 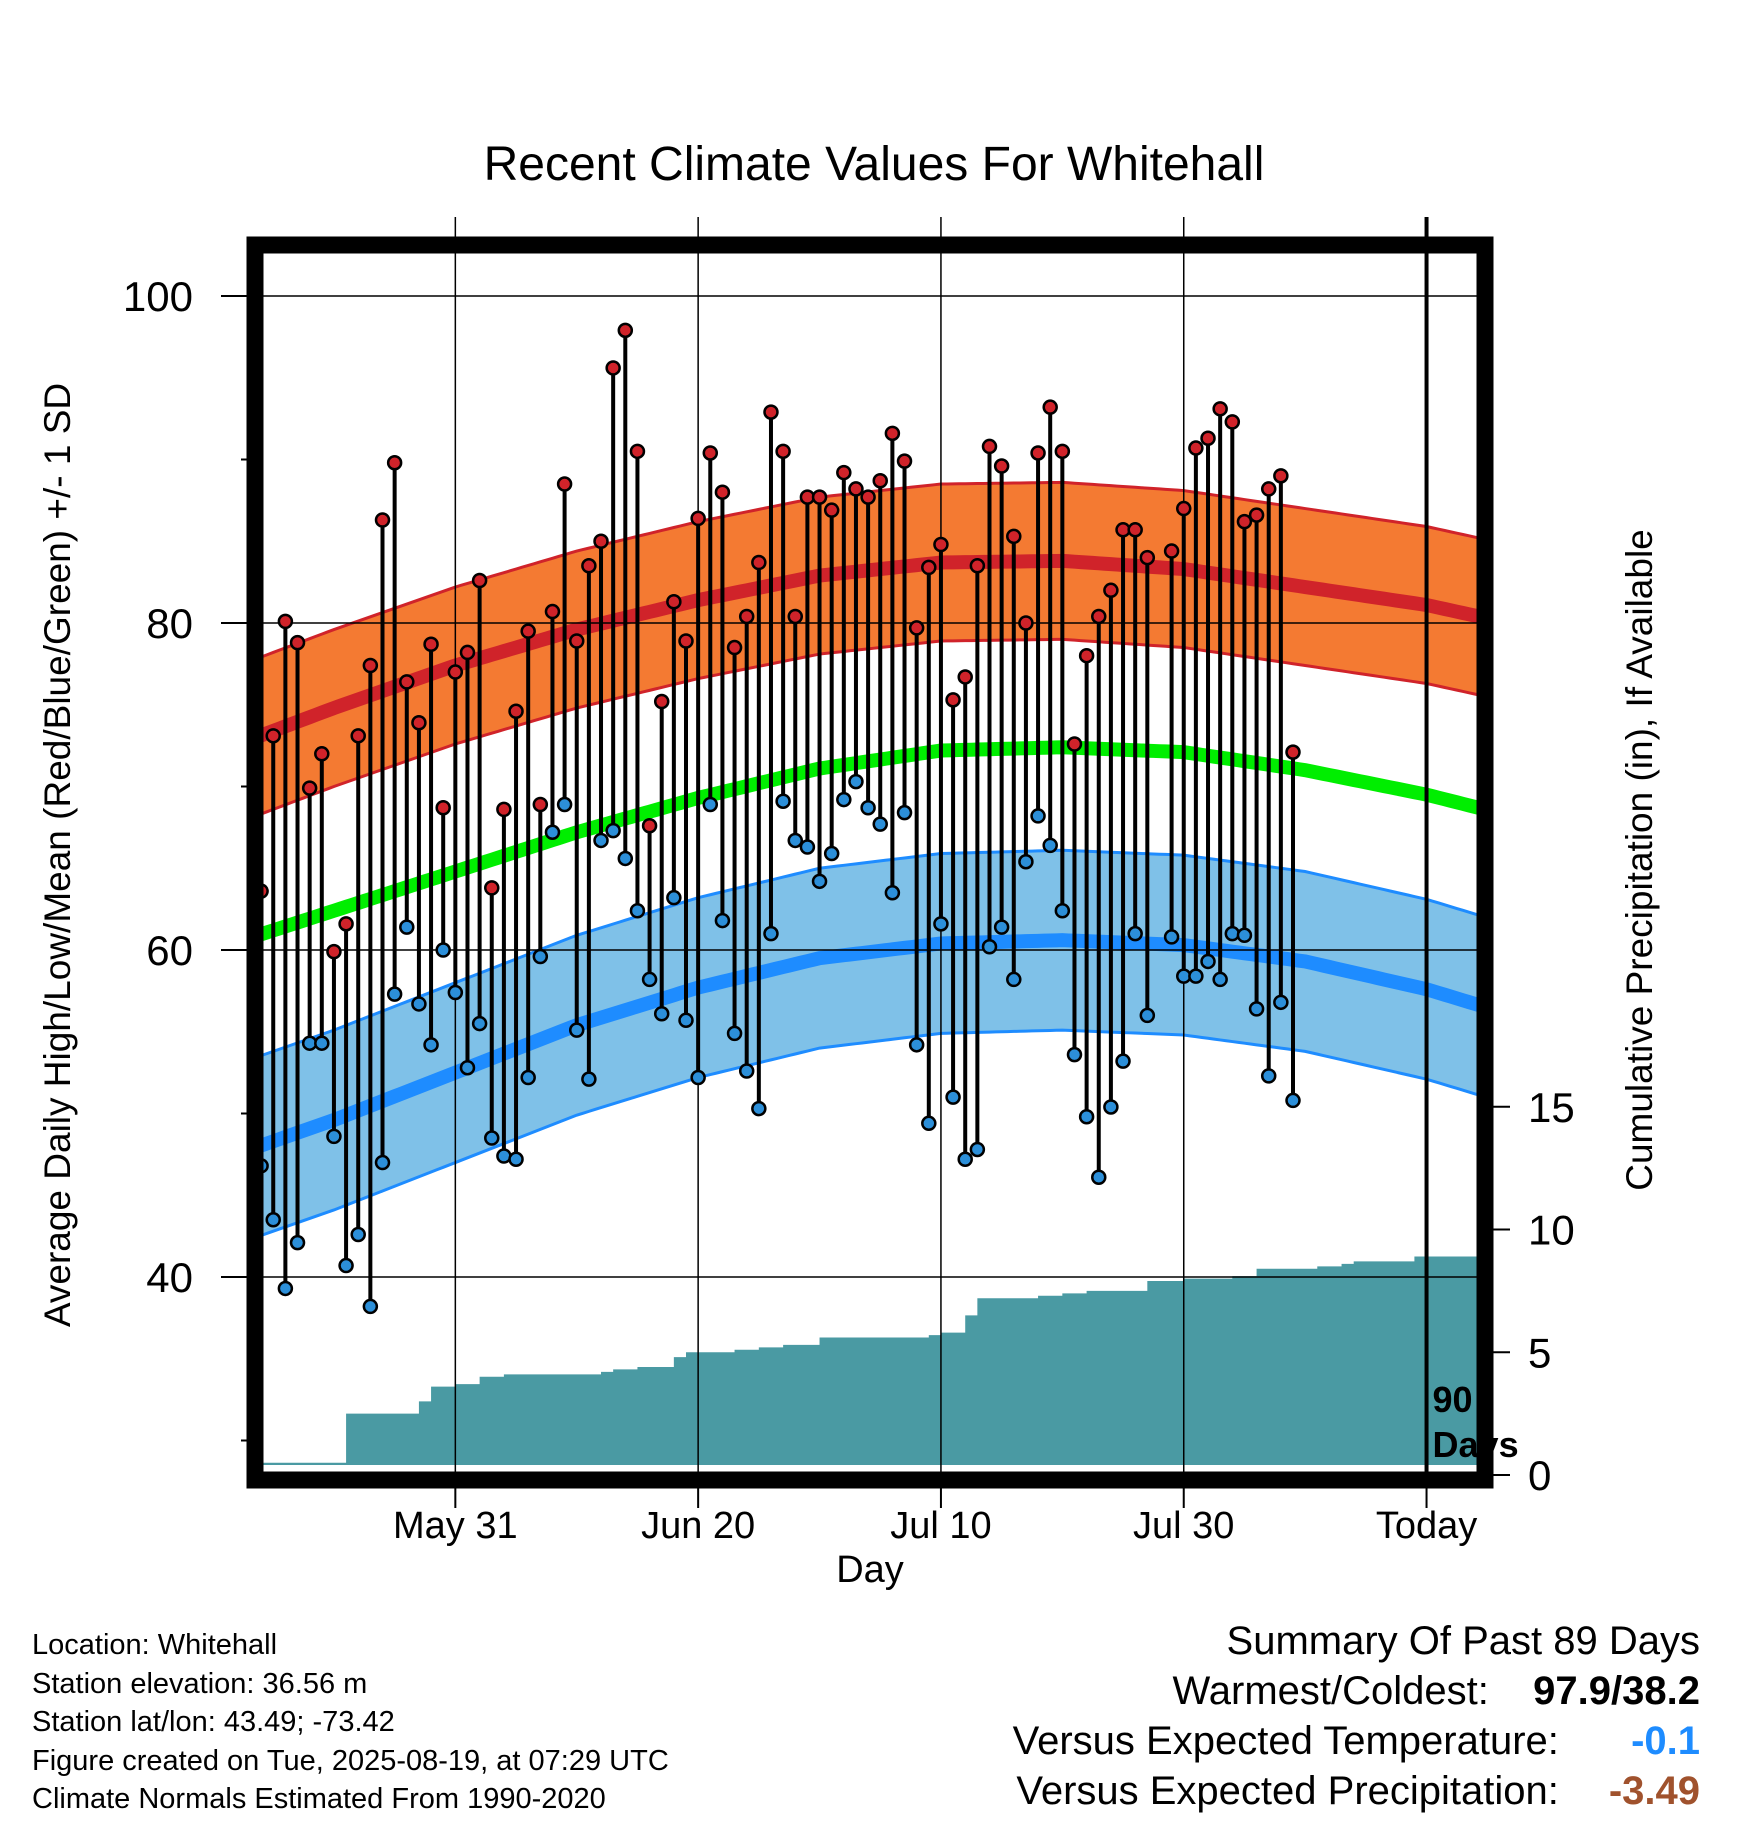 What do you see at coordinates (871, 952) in the screenshot?
I see `low-normal-upper-edge` at bounding box center [871, 952].